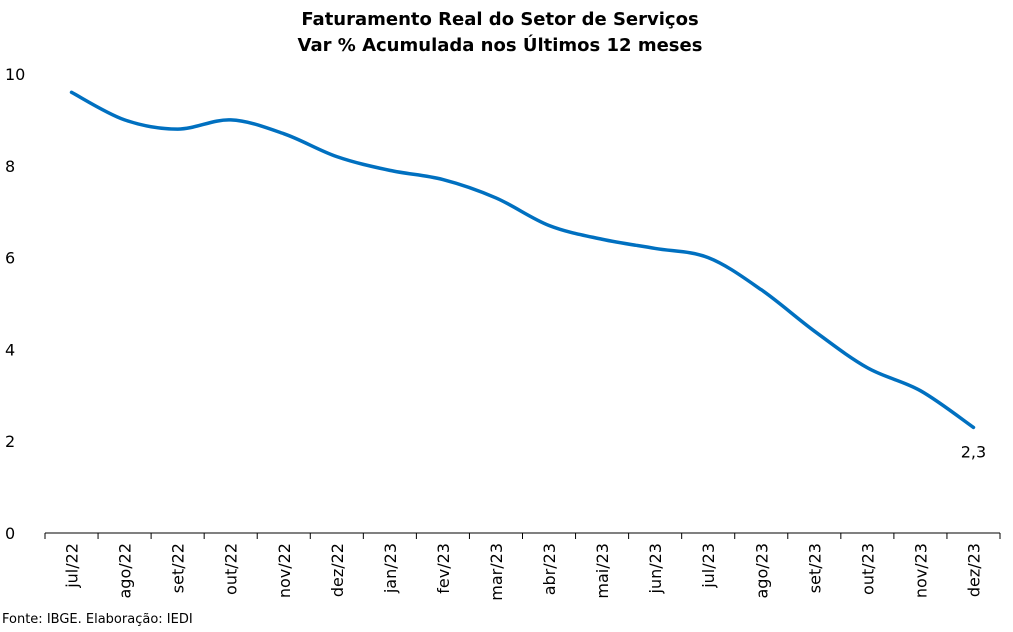 The height and width of the screenshot is (632, 1013). Describe the element at coordinates (761, 571) in the screenshot. I see `x-tick-label: ago/23` at that location.